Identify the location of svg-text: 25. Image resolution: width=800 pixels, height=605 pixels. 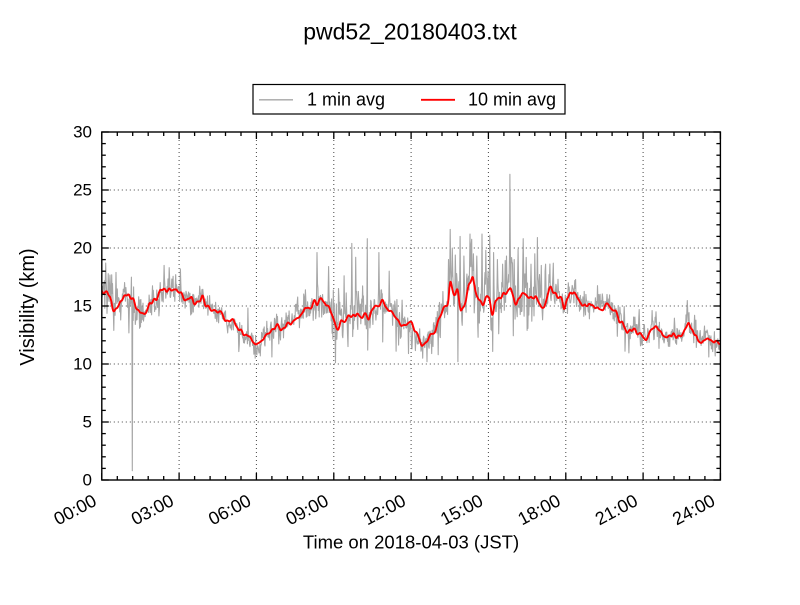
(82, 190).